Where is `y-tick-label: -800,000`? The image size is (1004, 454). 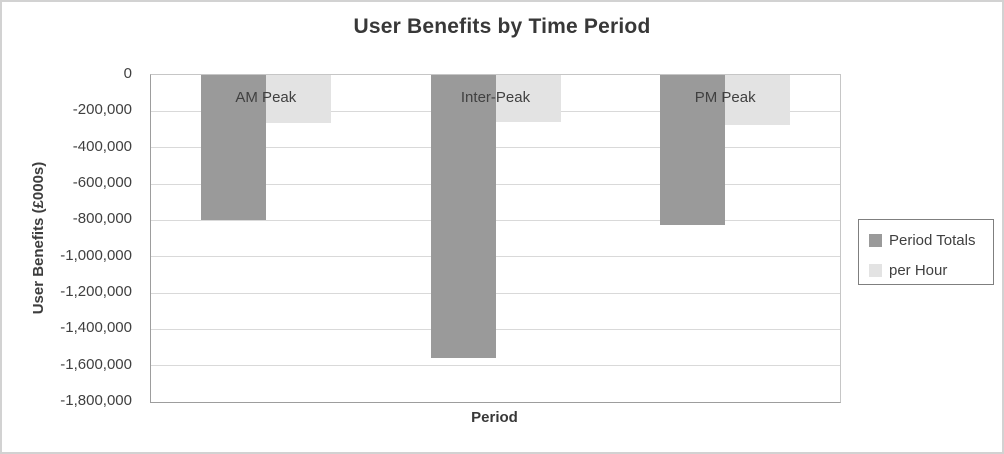
y-tick-label: -800,000 is located at coordinates (102, 219).